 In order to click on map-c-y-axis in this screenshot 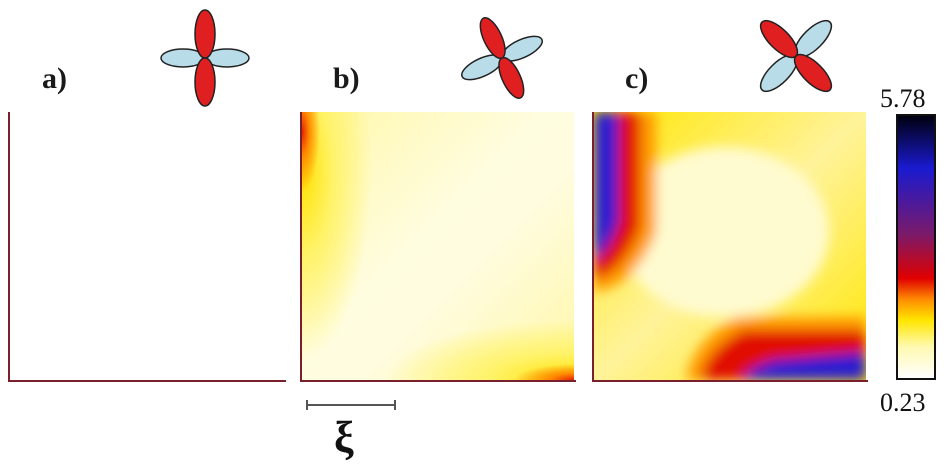, I will do `click(593, 247)`.